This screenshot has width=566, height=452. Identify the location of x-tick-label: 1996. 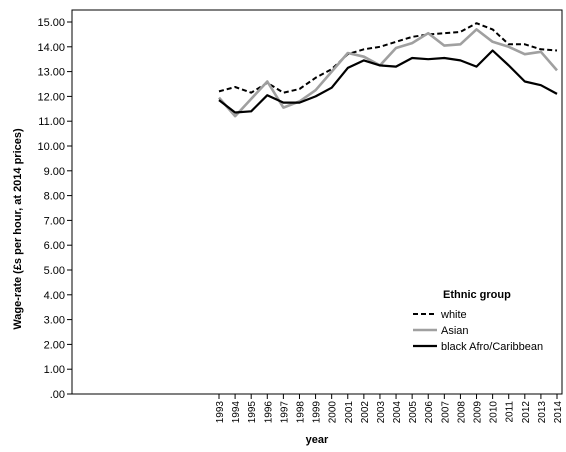
(268, 412).